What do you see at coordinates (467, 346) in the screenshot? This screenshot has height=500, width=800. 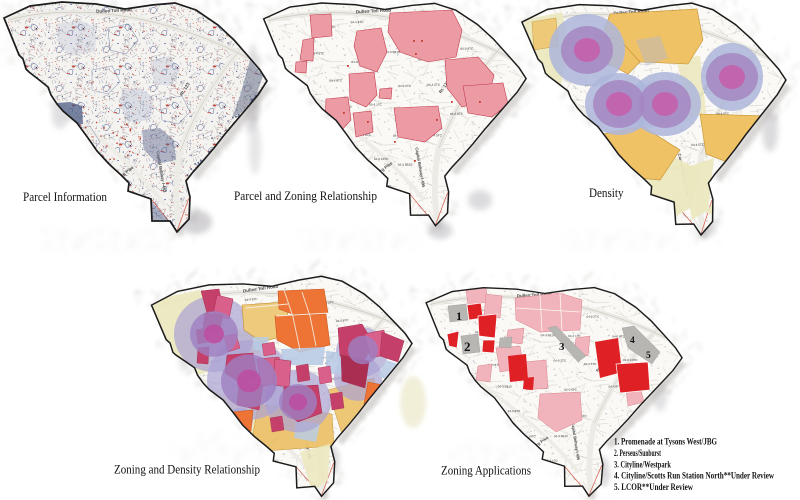 I see `svg-text: 2` at bounding box center [467, 346].